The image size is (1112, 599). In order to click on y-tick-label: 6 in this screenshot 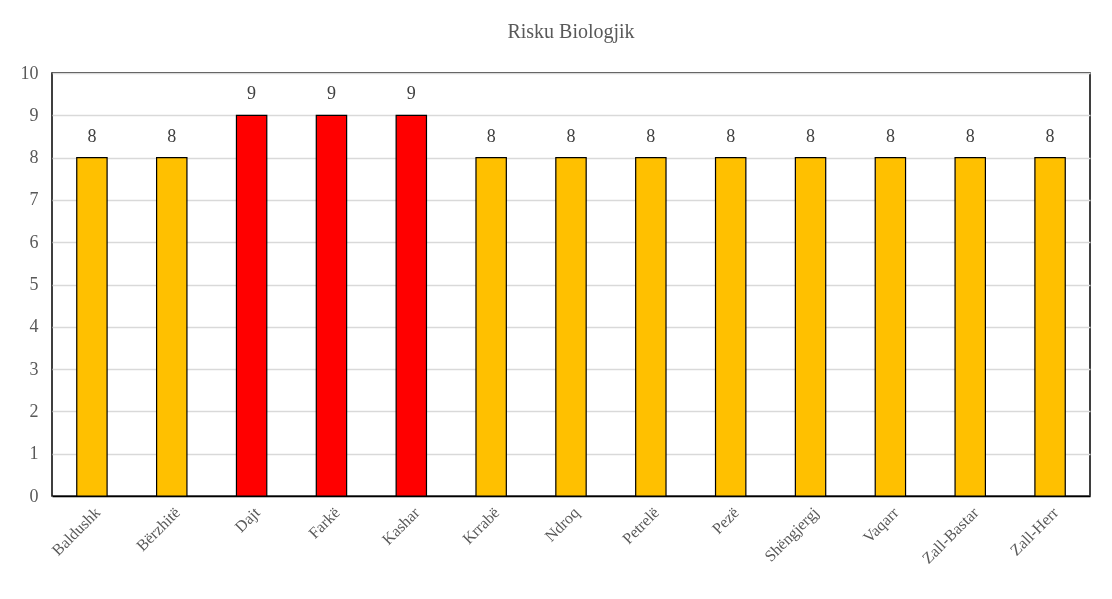, I will do `click(34, 241)`.